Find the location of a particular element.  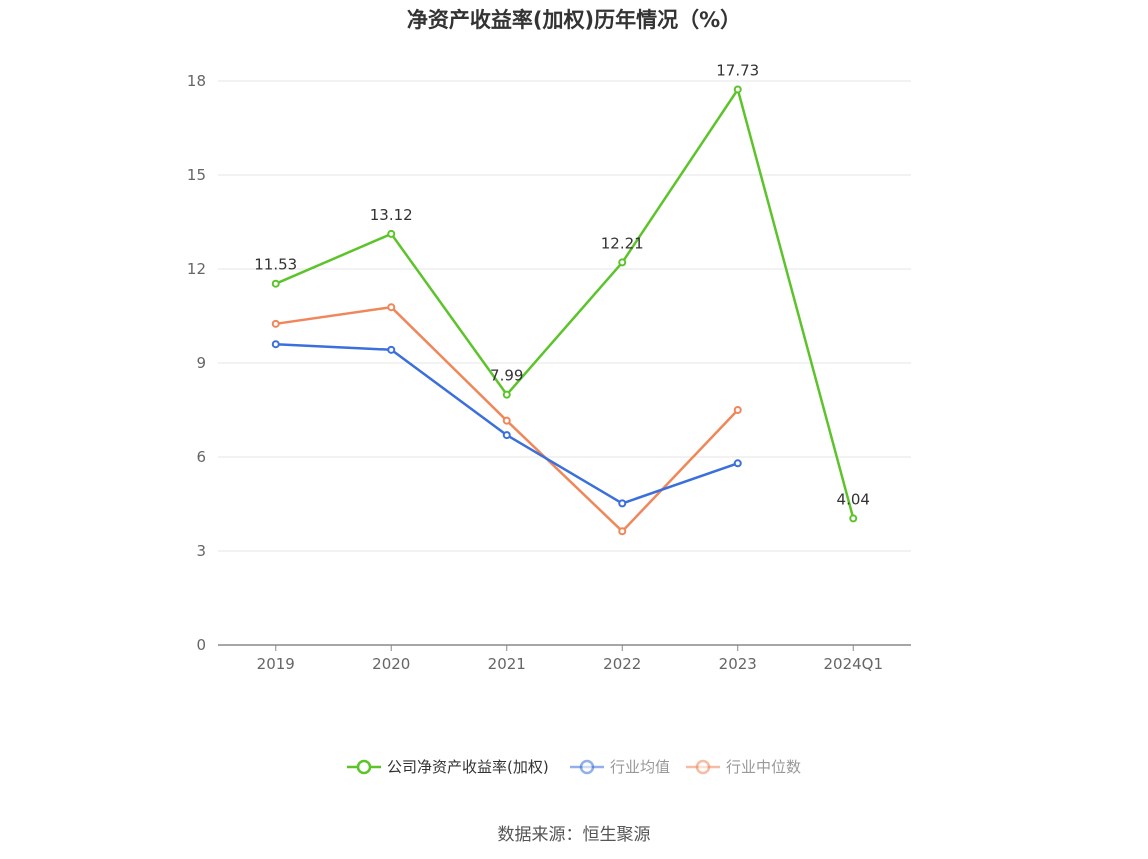

data-label: 4.04 is located at coordinates (853, 499).